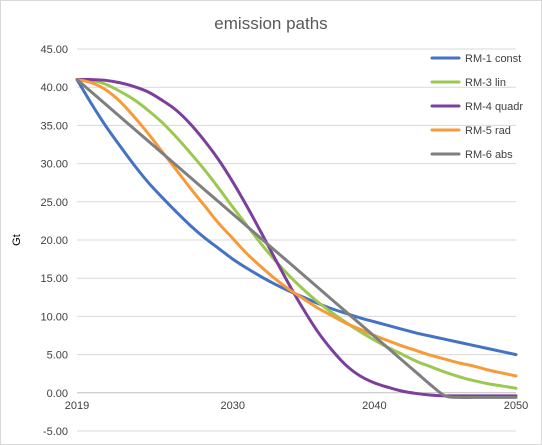  Describe the element at coordinates (54, 203) in the screenshot. I see `y-tick-label-4: 25.00` at that location.